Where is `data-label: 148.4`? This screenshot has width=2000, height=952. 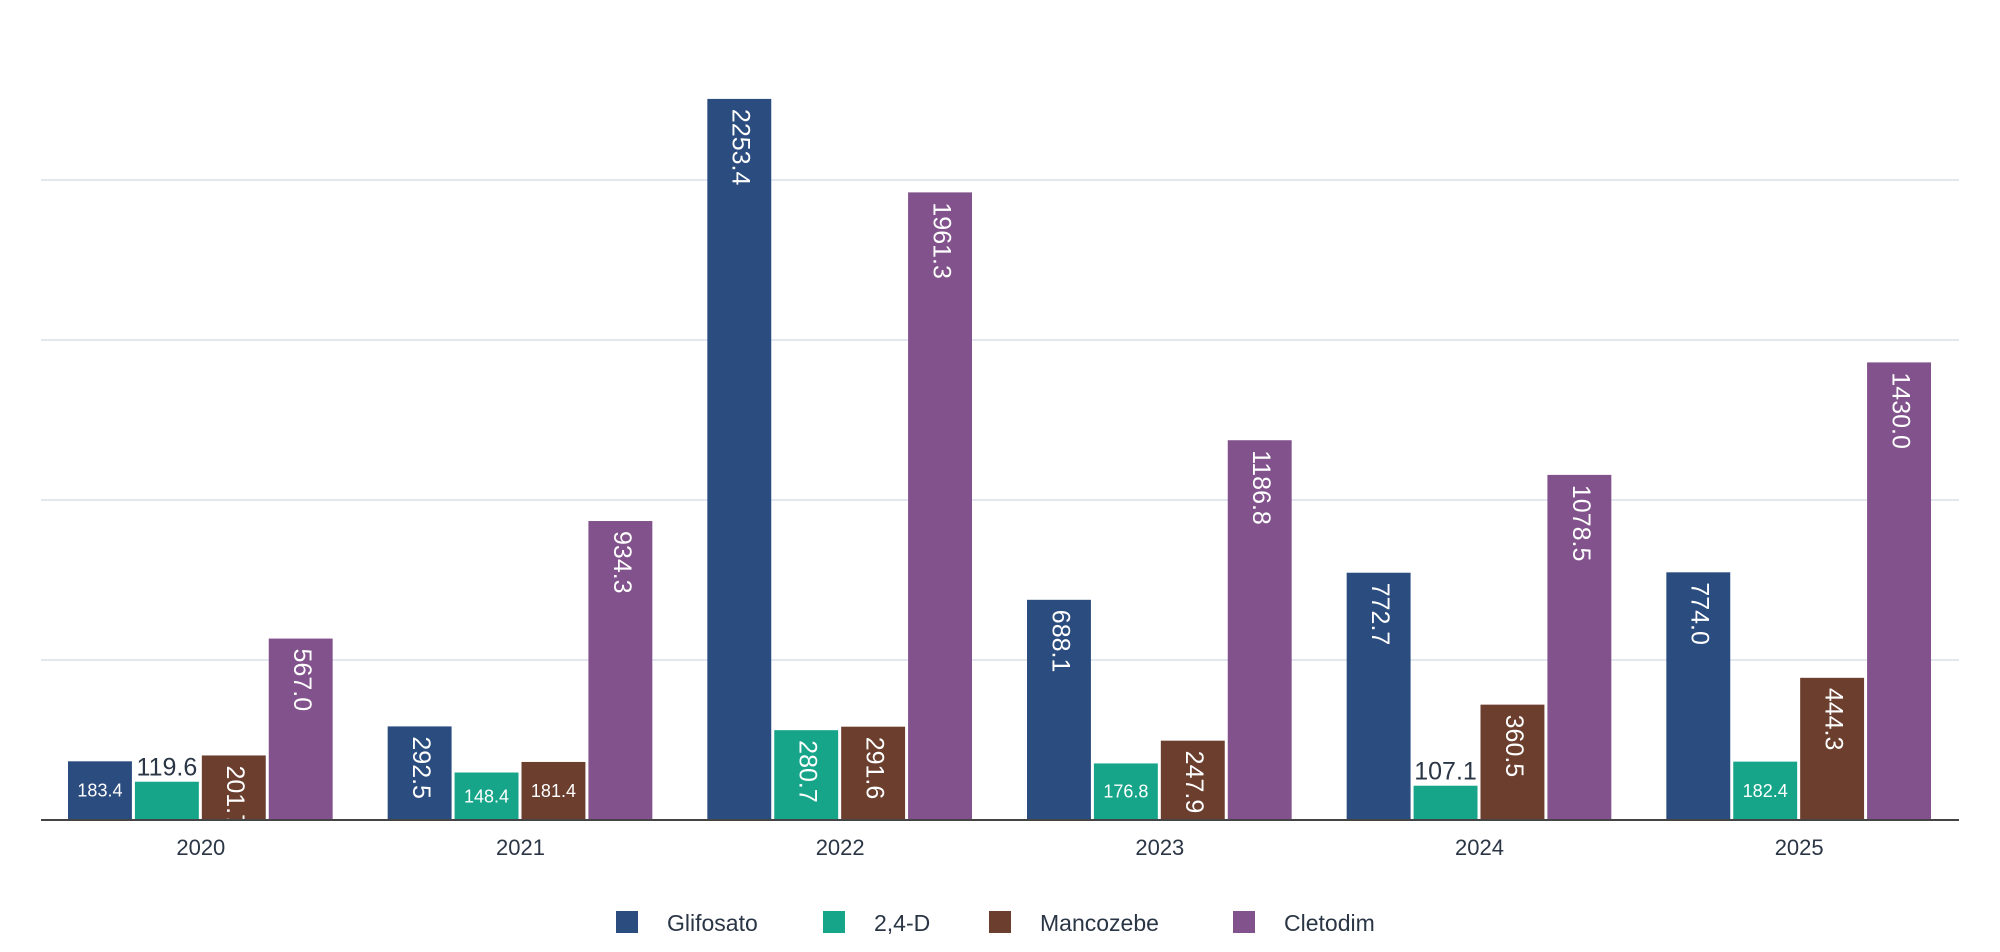 data-label: 148.4 is located at coordinates (486, 796).